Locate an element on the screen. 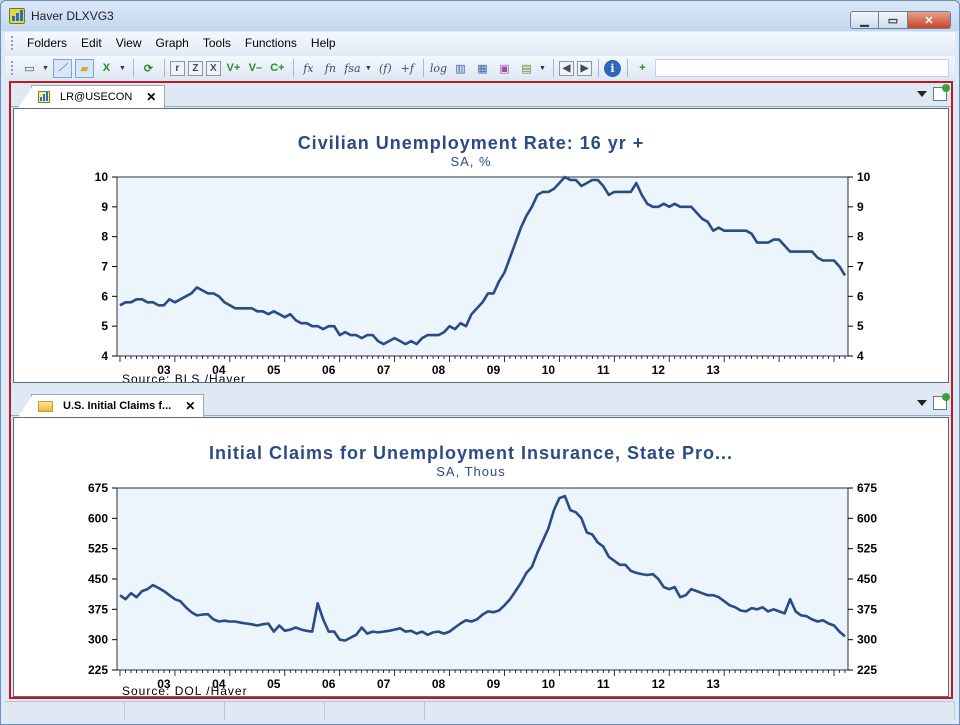  line-chart-icon: ⟋ is located at coordinates (62, 68).